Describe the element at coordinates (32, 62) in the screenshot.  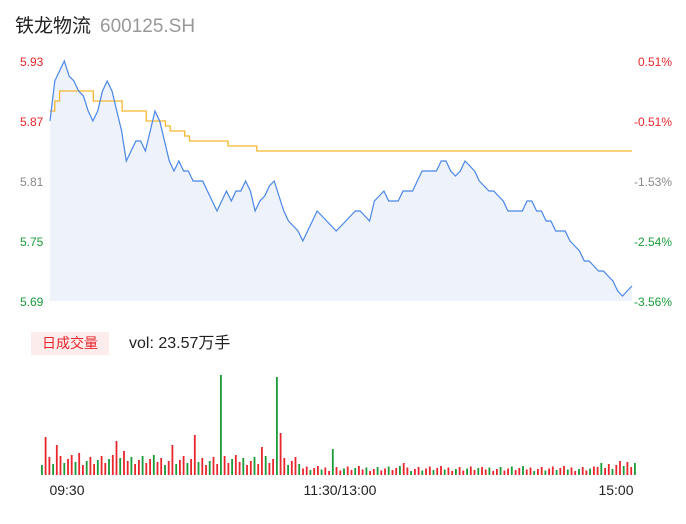
I see `price-tick: 5.93` at that location.